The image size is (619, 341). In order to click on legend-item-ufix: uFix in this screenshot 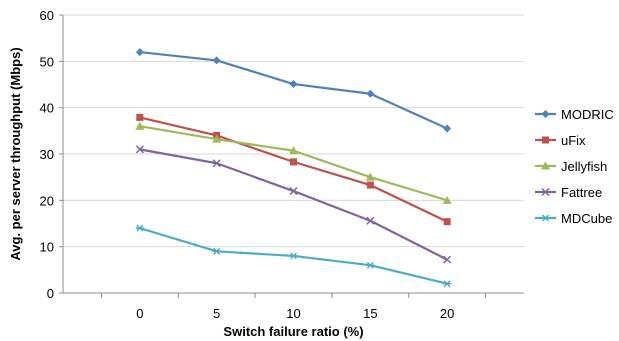, I will do `click(560, 140)`.